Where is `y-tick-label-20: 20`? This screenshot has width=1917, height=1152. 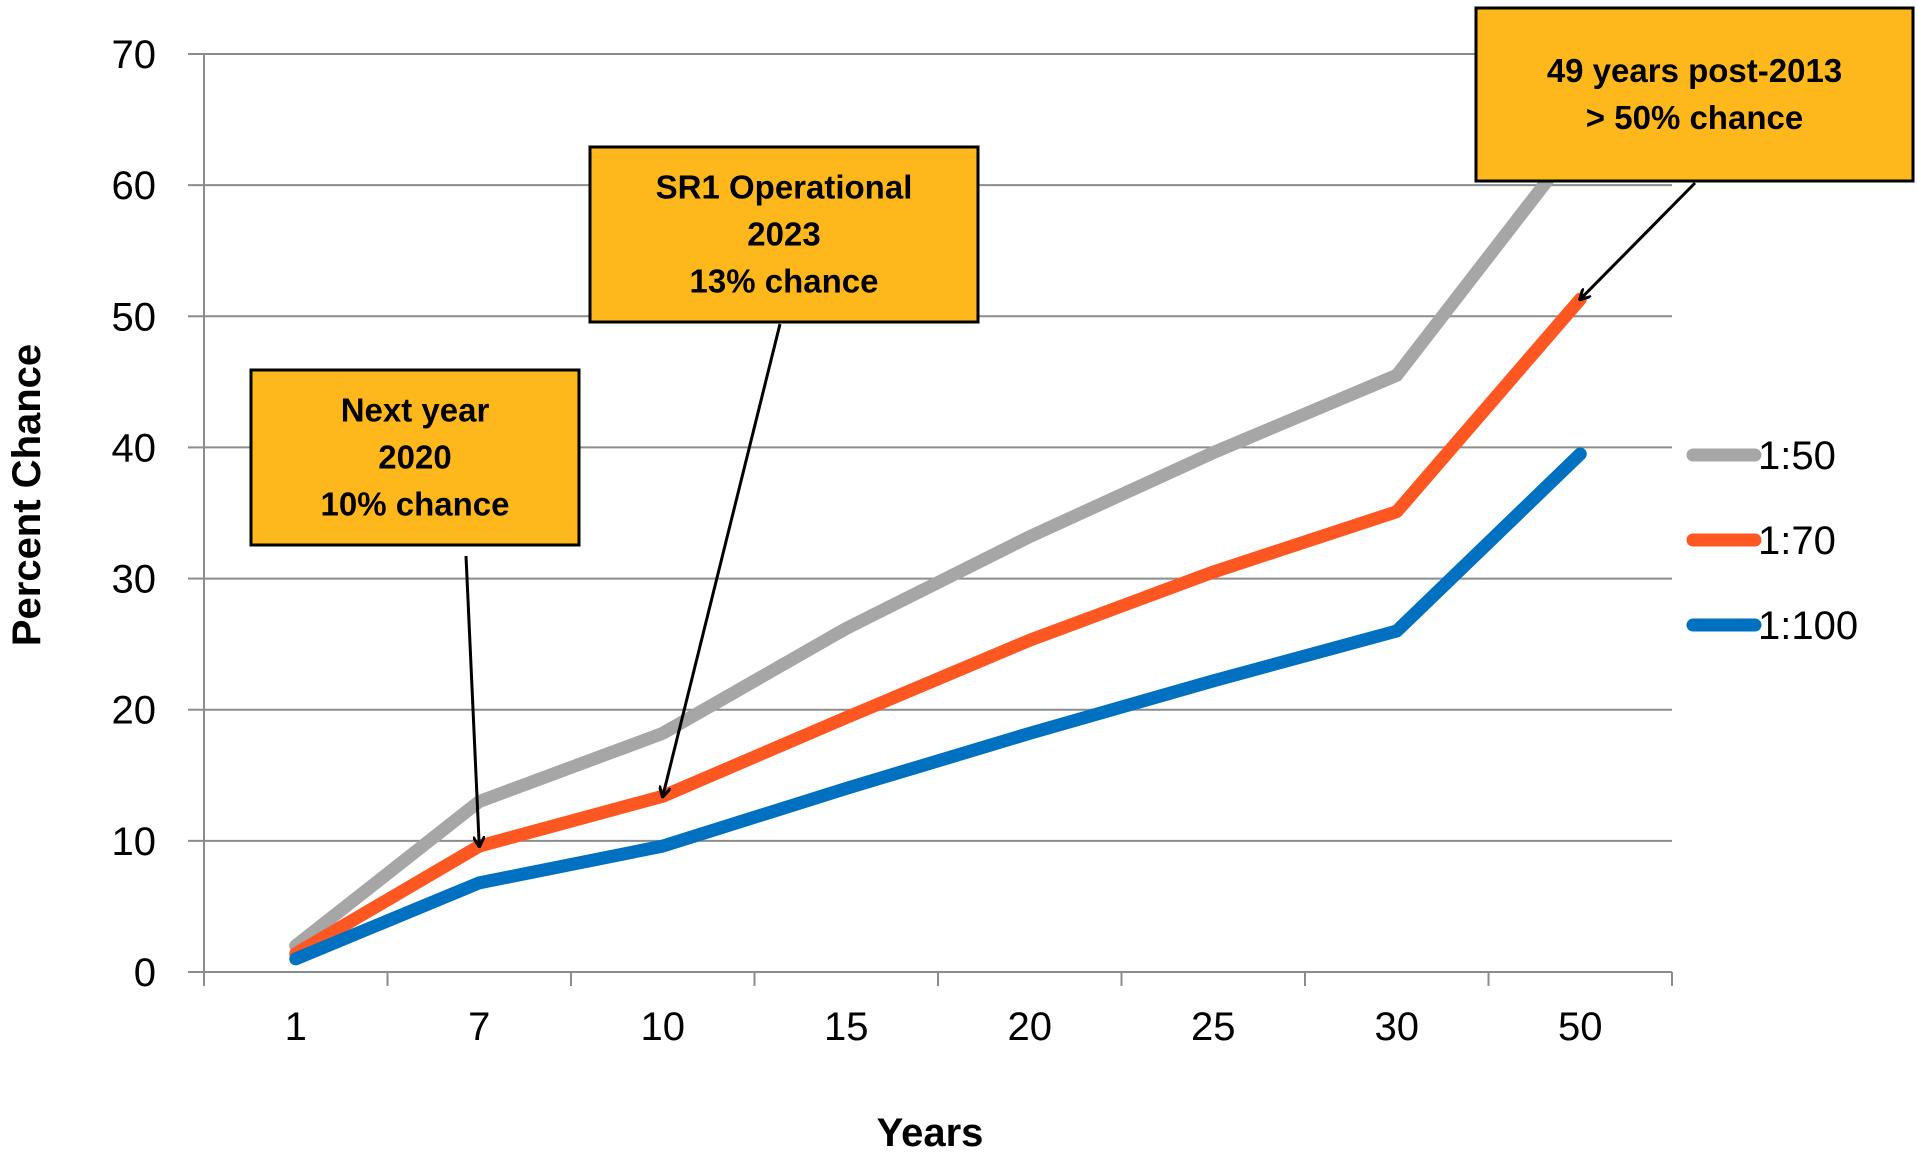 y-tick-label-20: 20 is located at coordinates (134, 711).